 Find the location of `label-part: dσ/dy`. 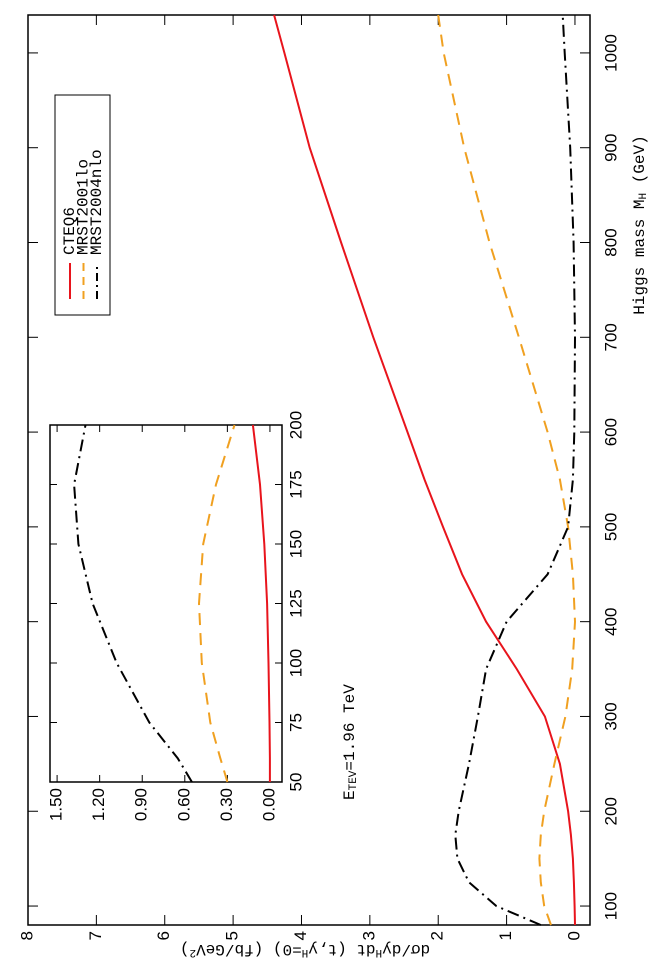

label-part: dσ/dy is located at coordinates (406, 949).